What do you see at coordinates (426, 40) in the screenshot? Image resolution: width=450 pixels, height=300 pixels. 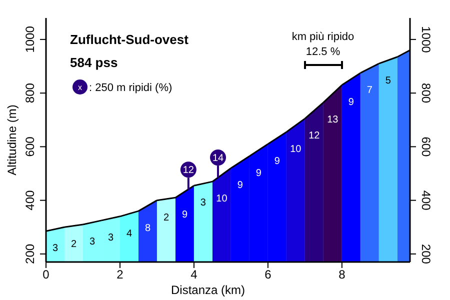 I see `y2-tick-label: 1000` at bounding box center [426, 40].